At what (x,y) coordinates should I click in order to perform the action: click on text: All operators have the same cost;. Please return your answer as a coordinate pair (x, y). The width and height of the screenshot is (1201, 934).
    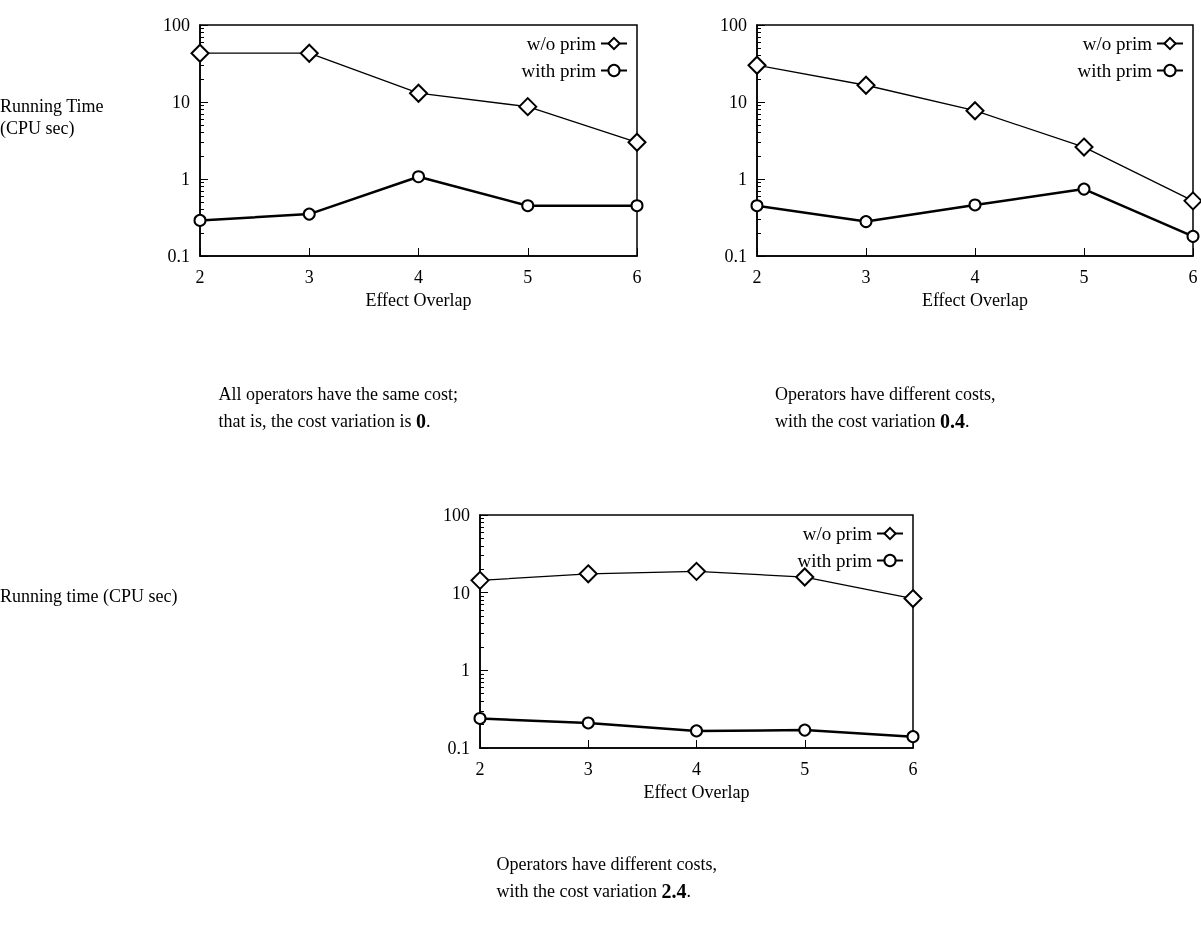
    Looking at the image, I should click on (338, 394).